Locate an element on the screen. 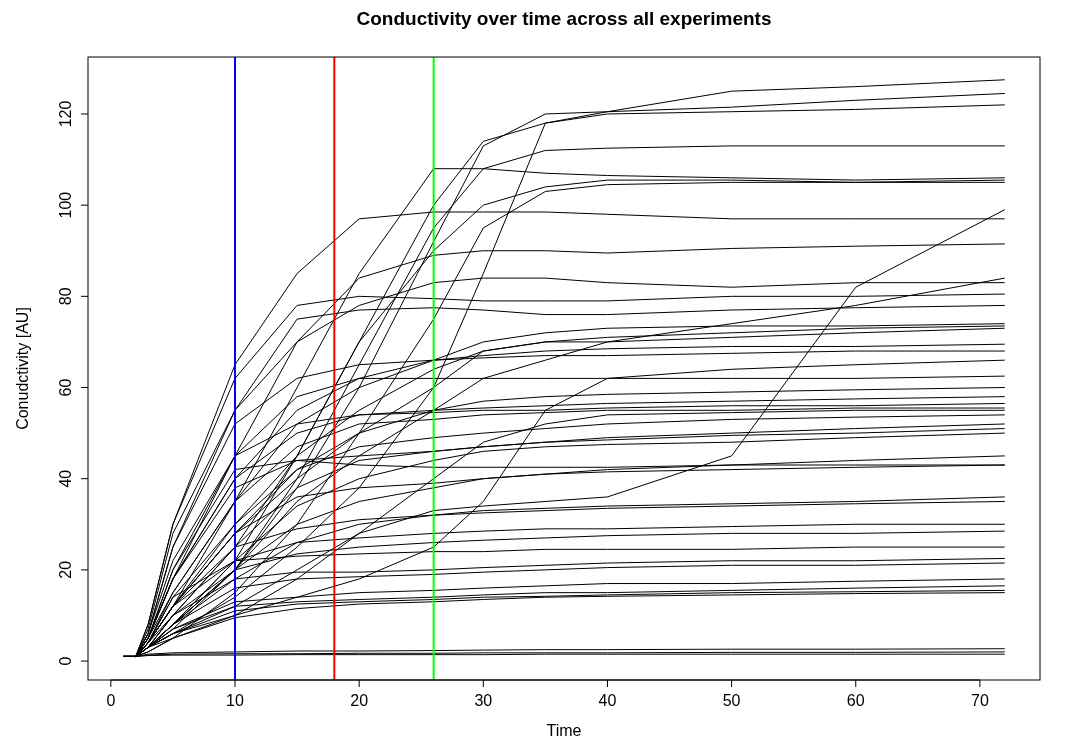 Image resolution: width=1066 pixels, height=749 pixels. x-tick-label: 10 is located at coordinates (235, 700).